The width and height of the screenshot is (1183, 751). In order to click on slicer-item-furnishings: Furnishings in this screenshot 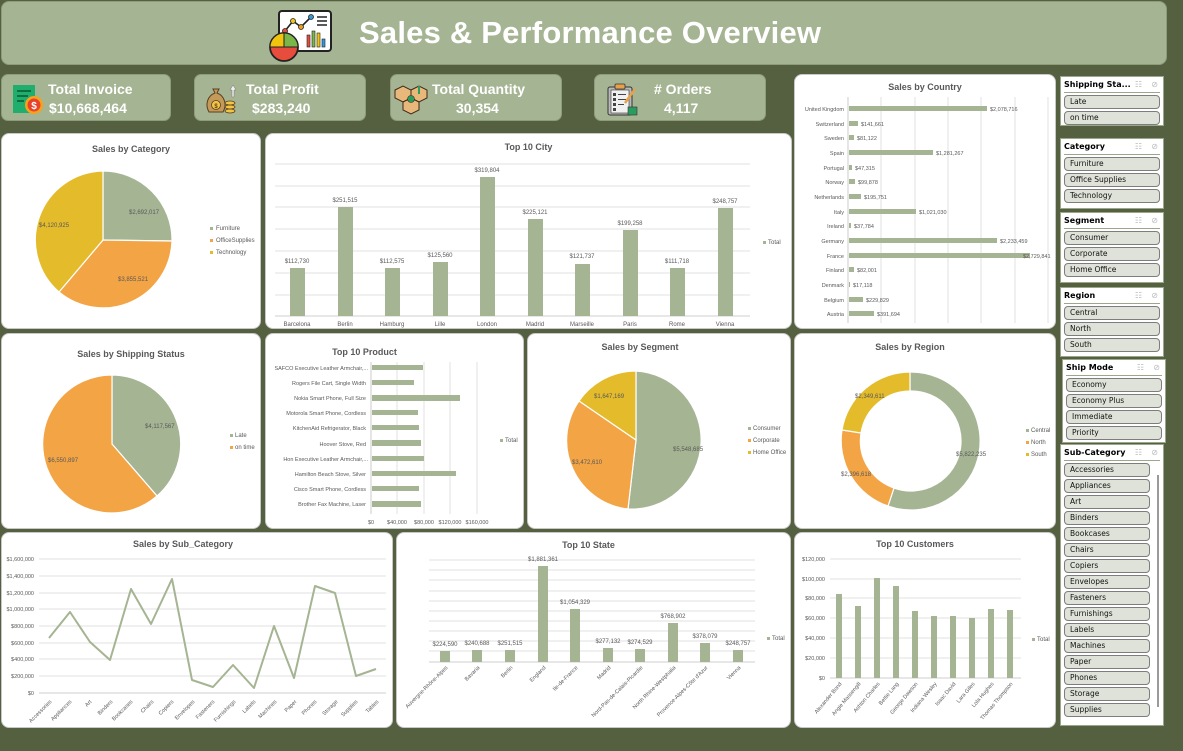, I will do `click(1107, 614)`.